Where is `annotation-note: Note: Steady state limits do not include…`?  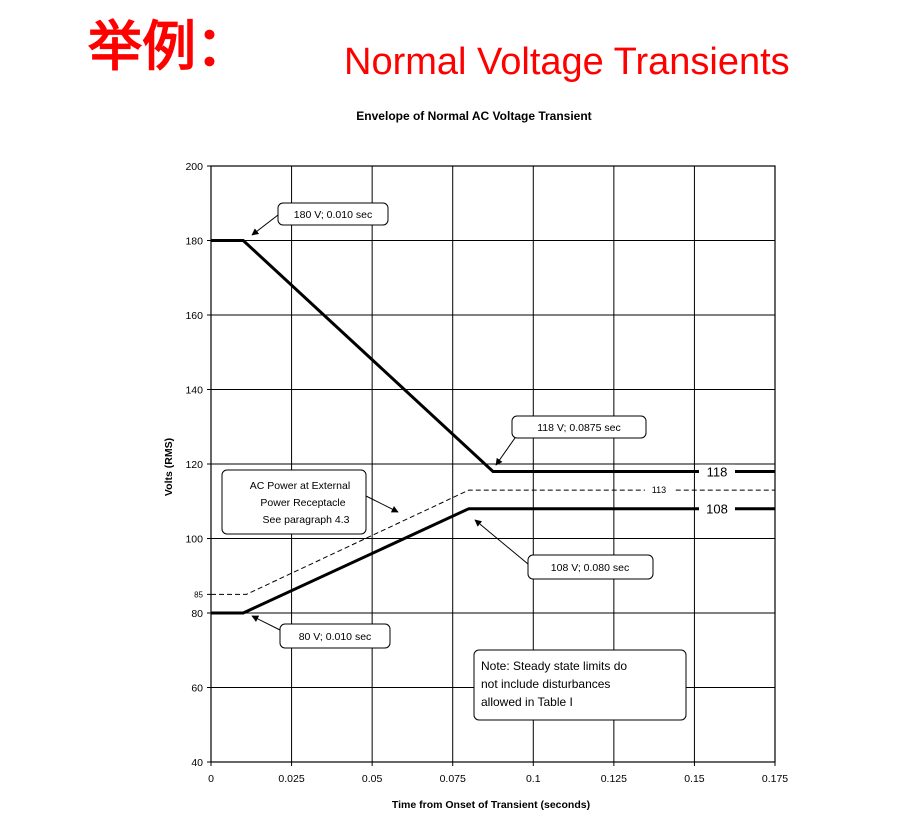 annotation-note: Note: Steady state limits do not include… is located at coordinates (580, 685).